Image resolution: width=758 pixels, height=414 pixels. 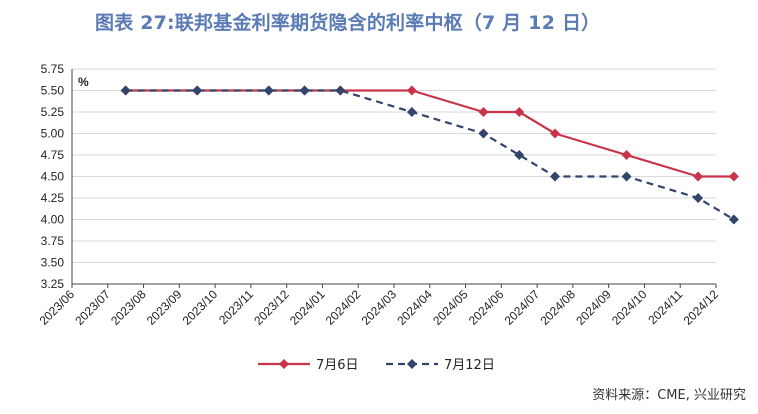 I want to click on legend-label-1: 7月12日, so click(x=469, y=365).